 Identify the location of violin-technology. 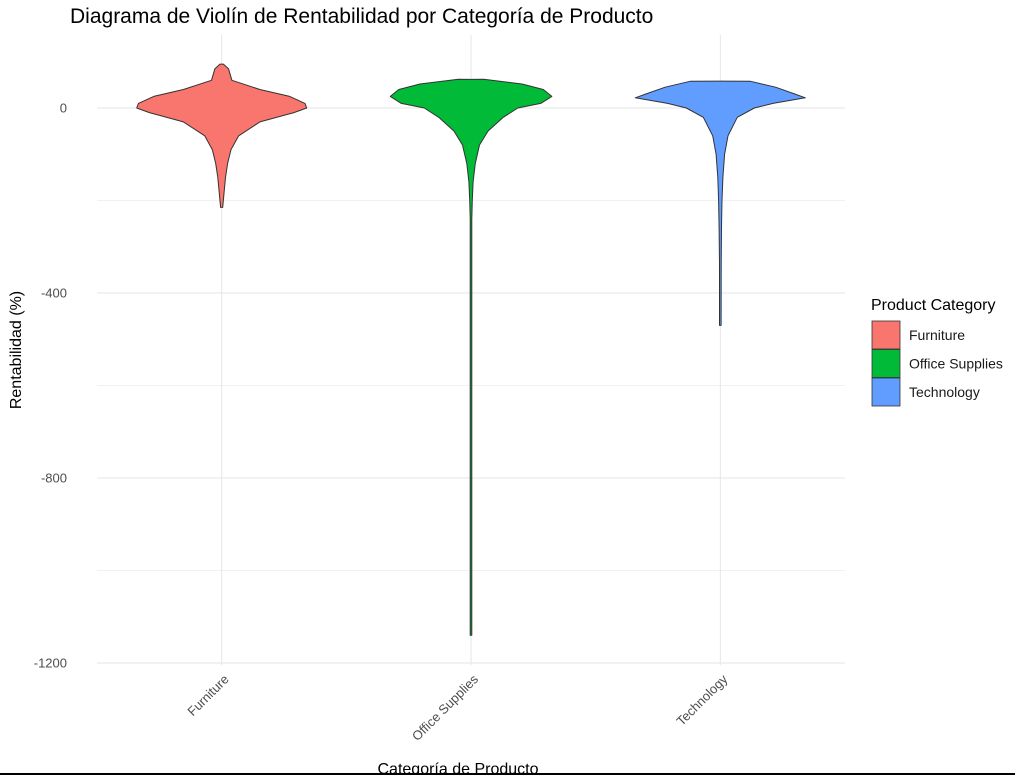
(720, 203).